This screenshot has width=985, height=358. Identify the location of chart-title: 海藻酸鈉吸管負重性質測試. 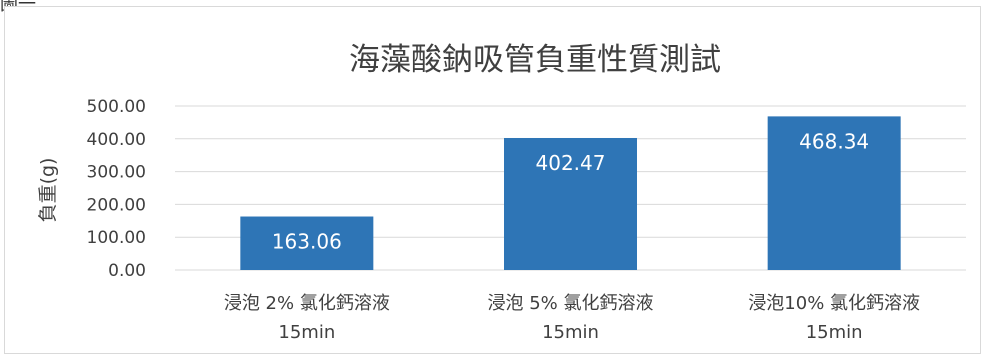
(535, 60).